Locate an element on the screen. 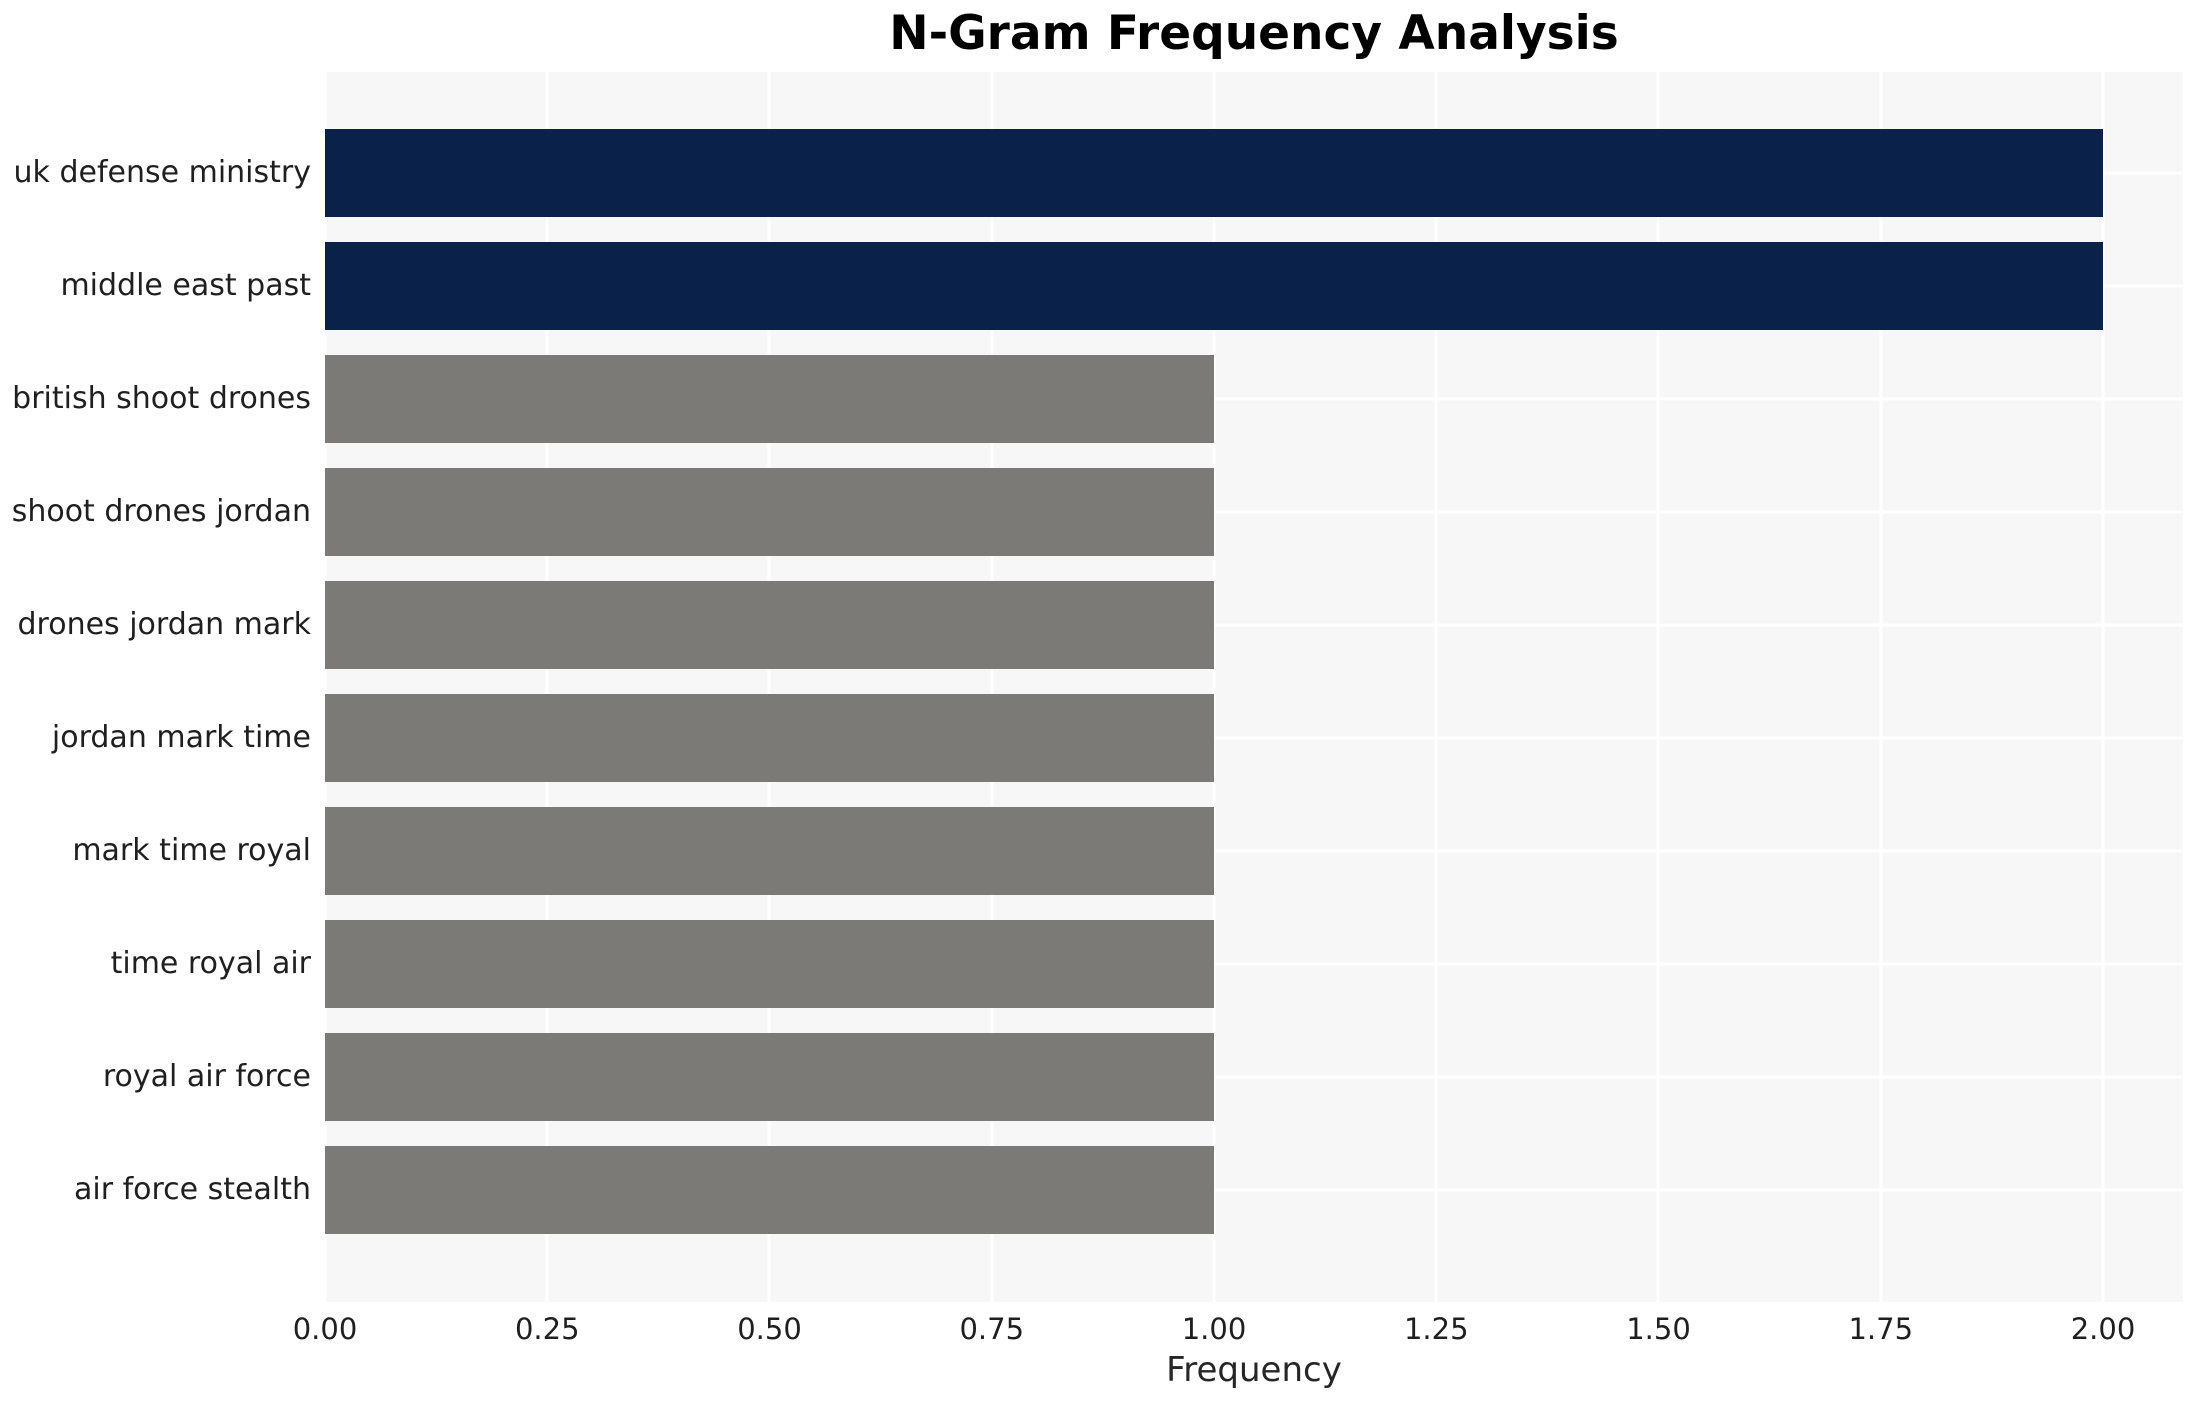 This screenshot has width=2204, height=1402. x-tick-label: 1.00 is located at coordinates (1214, 1329).